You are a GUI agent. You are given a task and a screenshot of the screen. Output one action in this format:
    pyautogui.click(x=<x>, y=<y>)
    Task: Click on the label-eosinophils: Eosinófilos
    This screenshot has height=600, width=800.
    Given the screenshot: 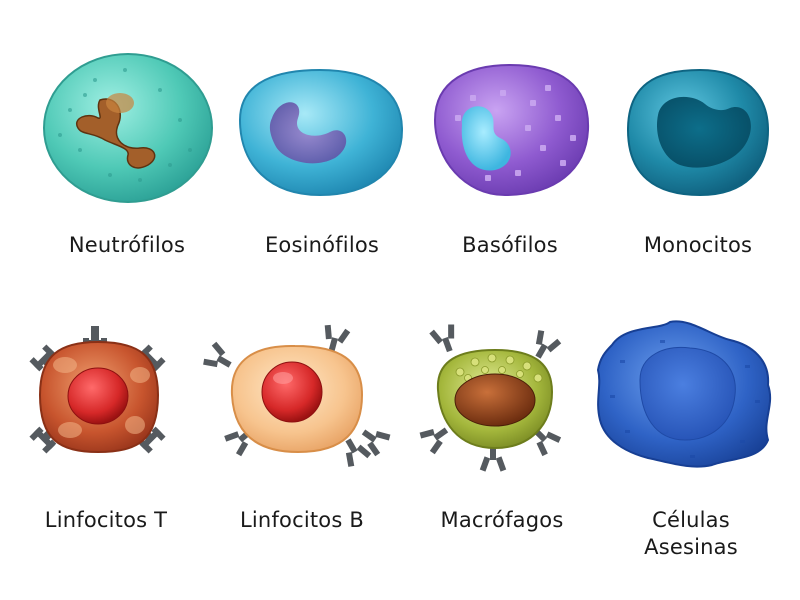 What is the action you would take?
    pyautogui.click(x=322, y=245)
    